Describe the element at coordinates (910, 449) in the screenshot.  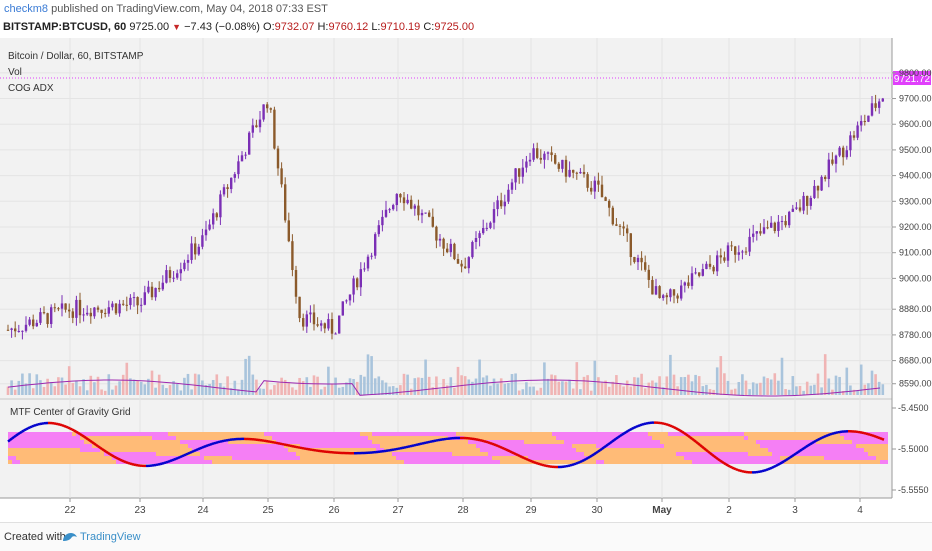
I see `indicator-axis: -5.4500-5.5000-5.5550` at that location.